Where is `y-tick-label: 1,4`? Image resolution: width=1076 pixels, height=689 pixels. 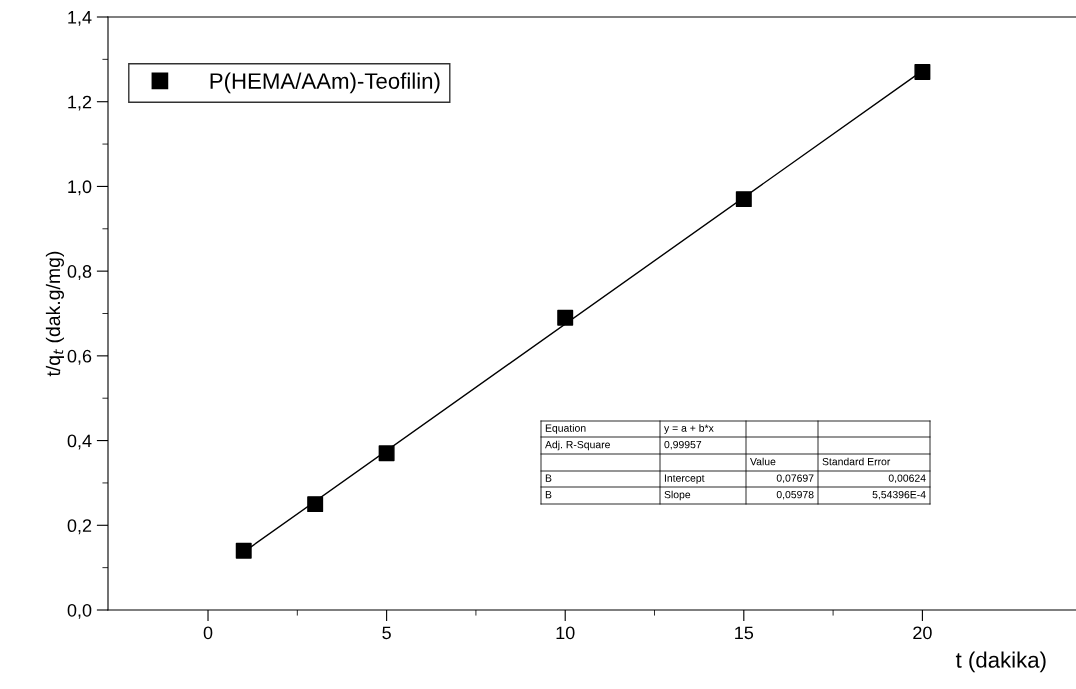
y-tick-label: 1,4 is located at coordinates (80, 18).